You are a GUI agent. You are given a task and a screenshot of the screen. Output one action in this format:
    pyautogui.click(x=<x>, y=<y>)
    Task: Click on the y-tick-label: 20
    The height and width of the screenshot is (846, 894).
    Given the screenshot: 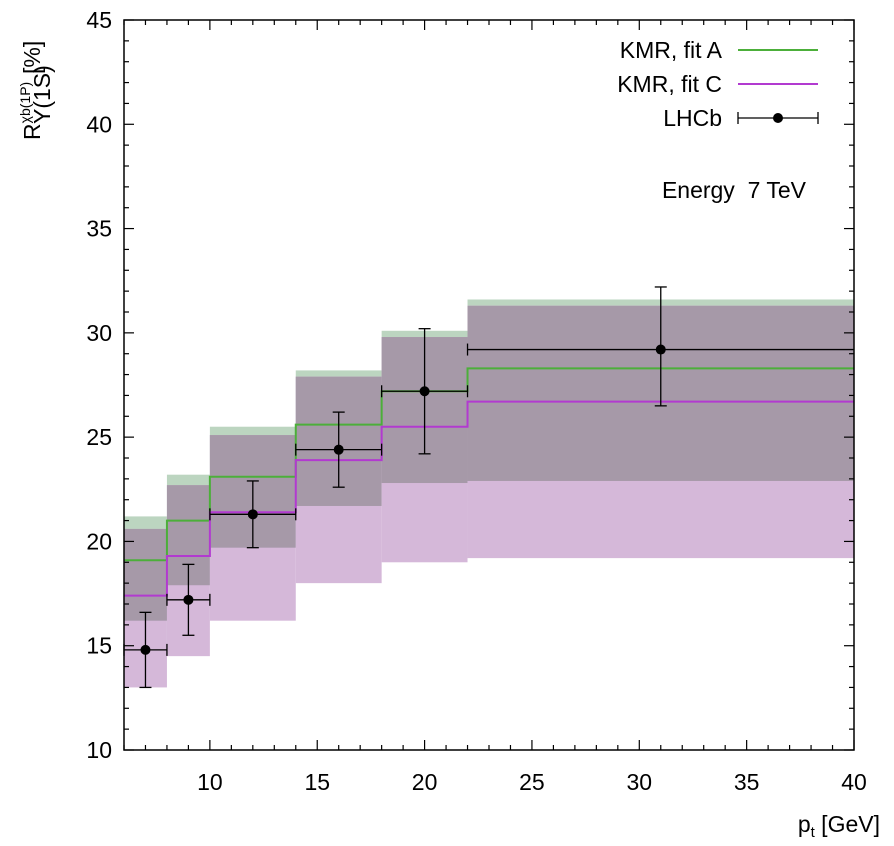 What is the action you would take?
    pyautogui.click(x=99, y=541)
    